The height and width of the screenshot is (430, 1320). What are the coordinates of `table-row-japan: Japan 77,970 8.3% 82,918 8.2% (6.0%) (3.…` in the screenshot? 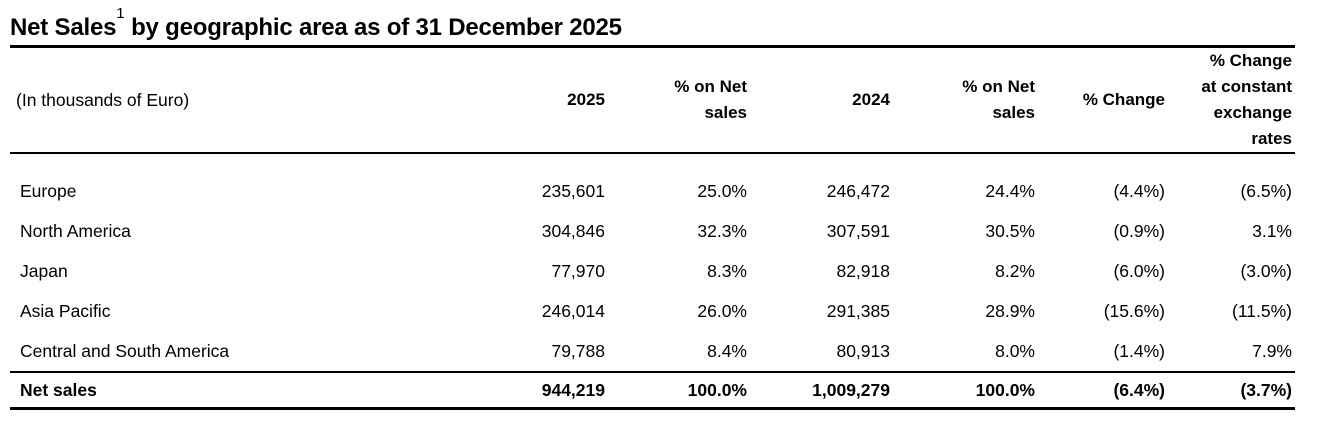 It's located at (652, 271).